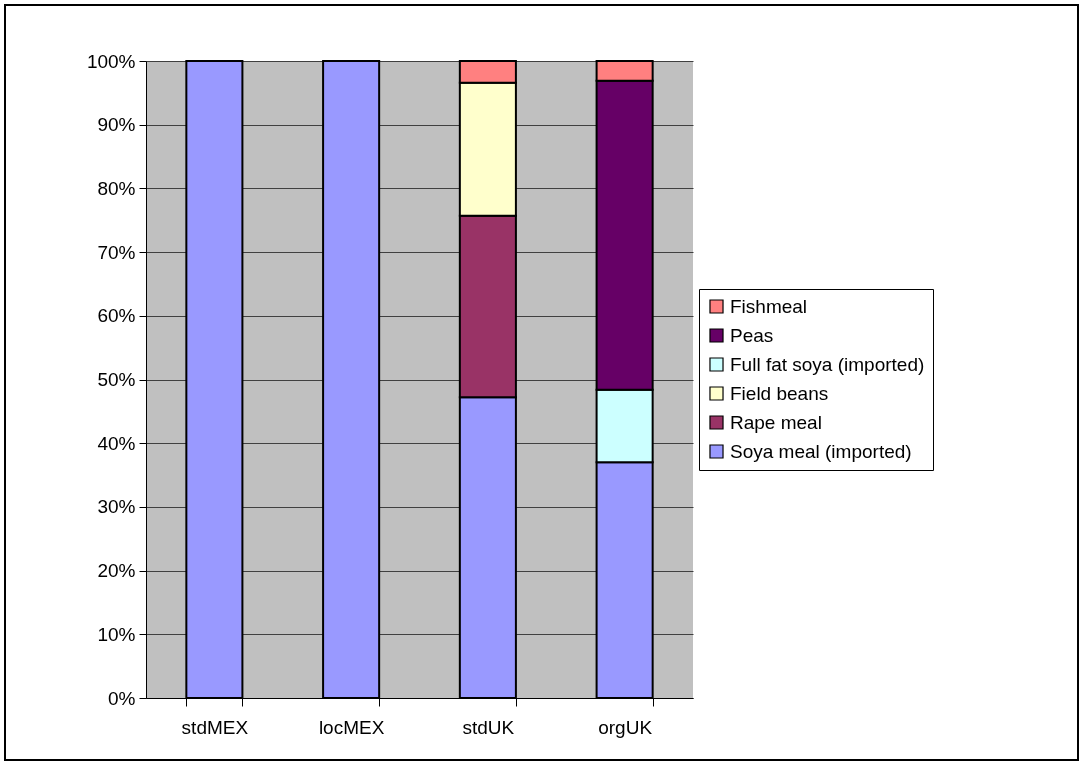 This screenshot has height=763, width=1083. Describe the element at coordinates (111, 61) in the screenshot. I see `y-tick-label: 100%` at that location.